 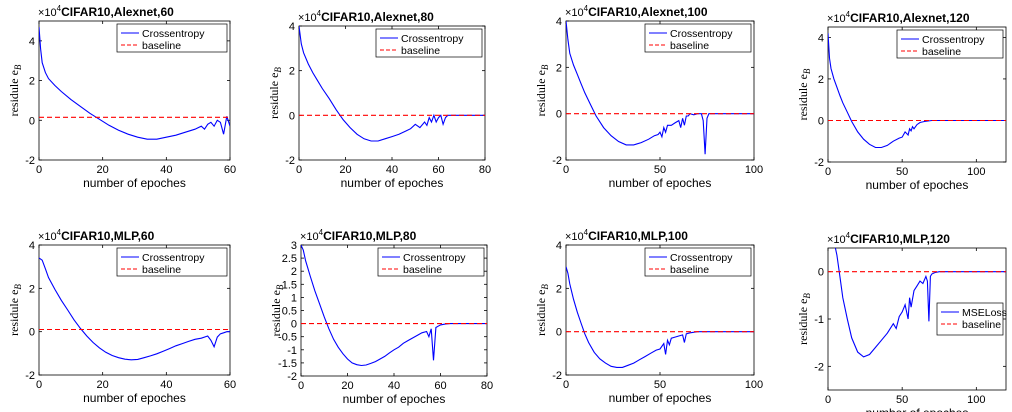 I want to click on chart-title: CIFAR10,Alexnet,100, so click(x=648, y=12).